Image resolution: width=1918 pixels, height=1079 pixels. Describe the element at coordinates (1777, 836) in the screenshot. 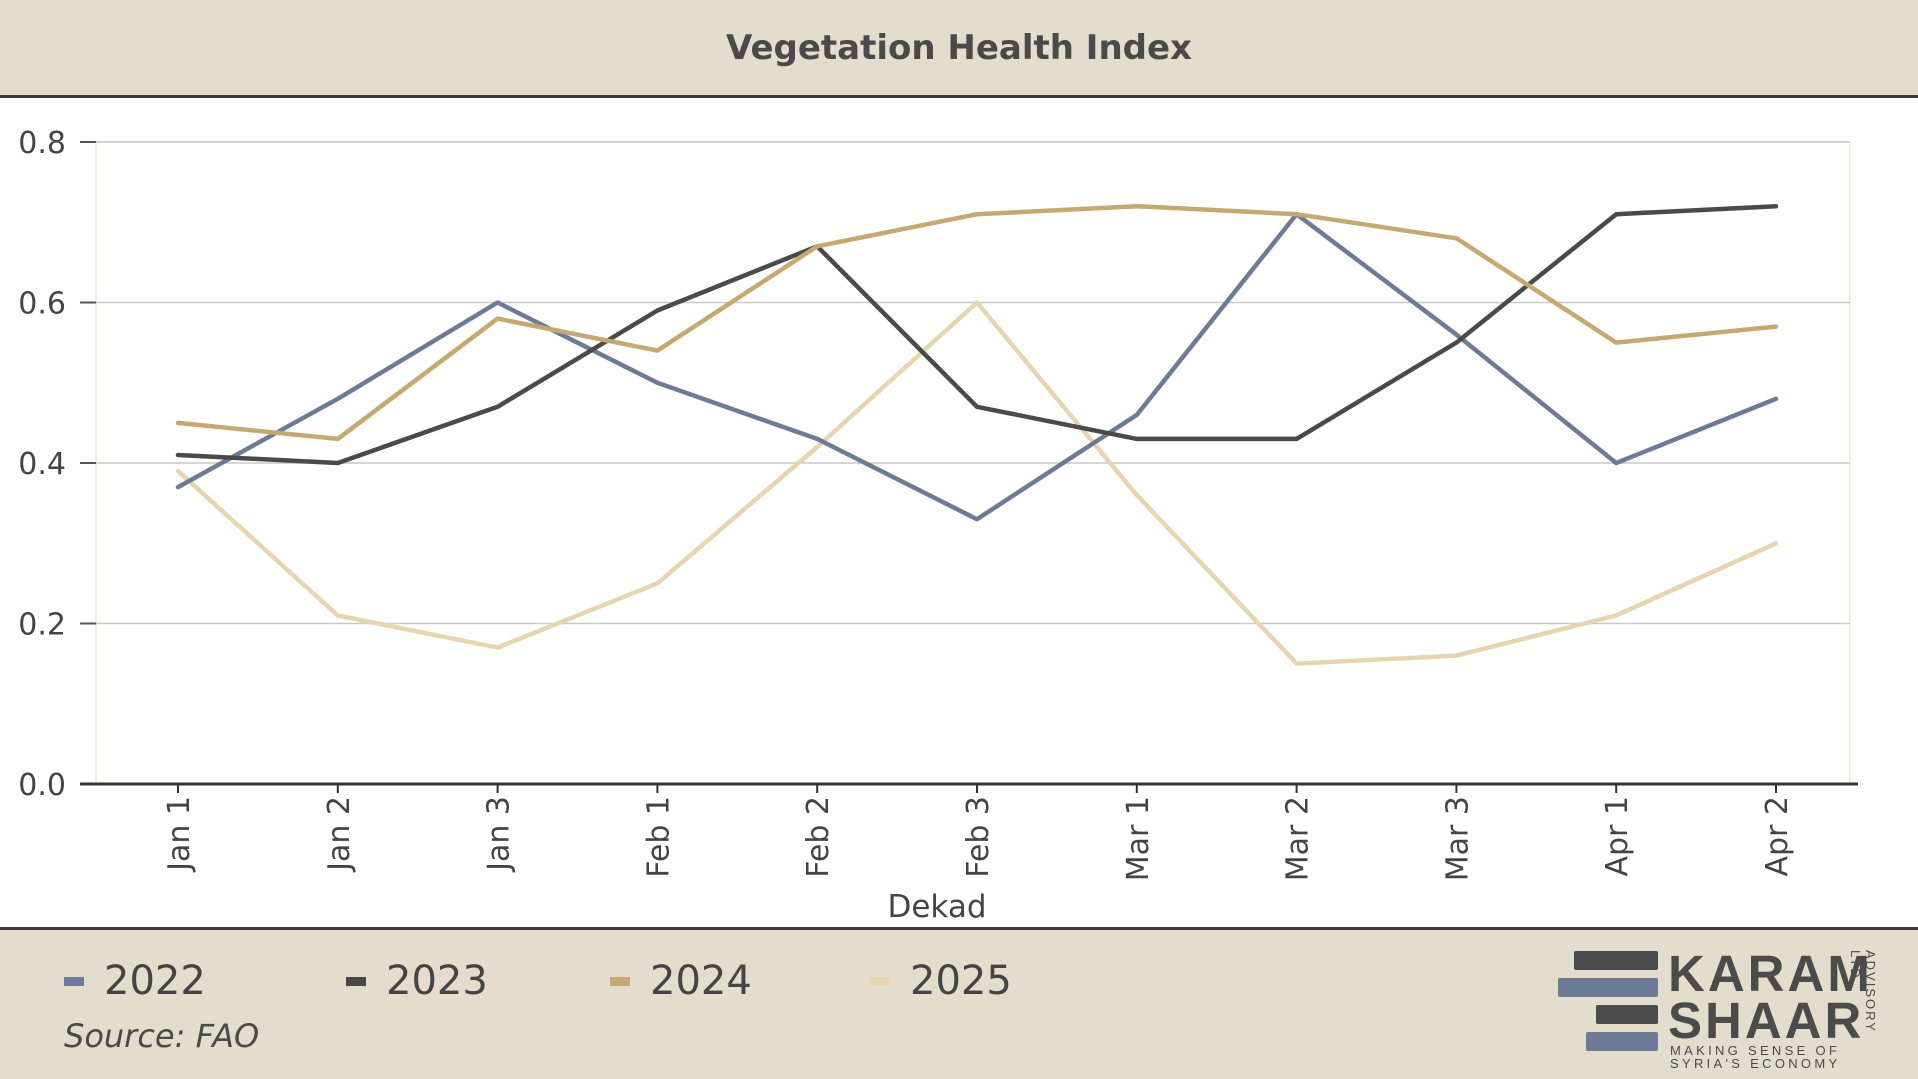

I see `x-tick-label: Apr 2` at that location.